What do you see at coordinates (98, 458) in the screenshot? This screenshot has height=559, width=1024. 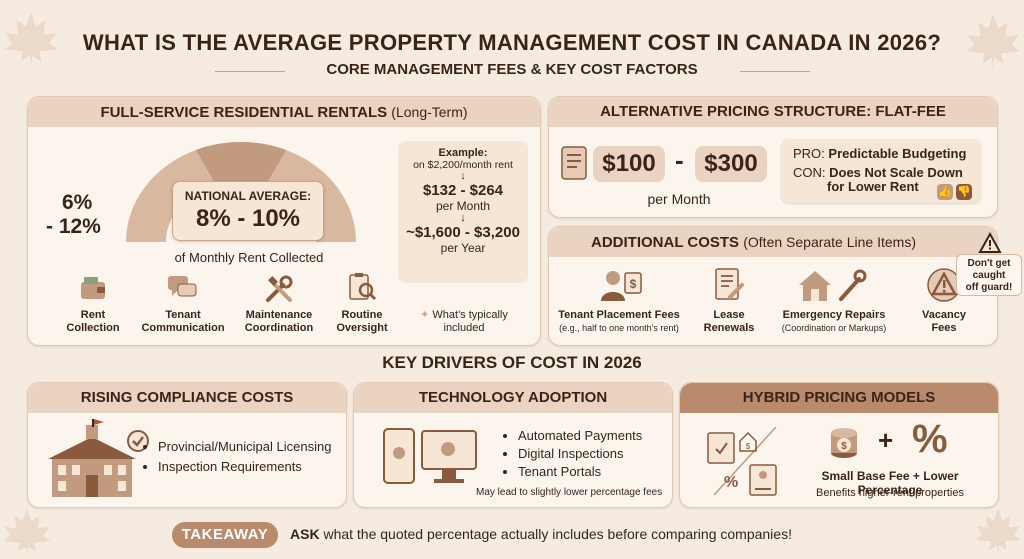 I see `government-building-icon` at bounding box center [98, 458].